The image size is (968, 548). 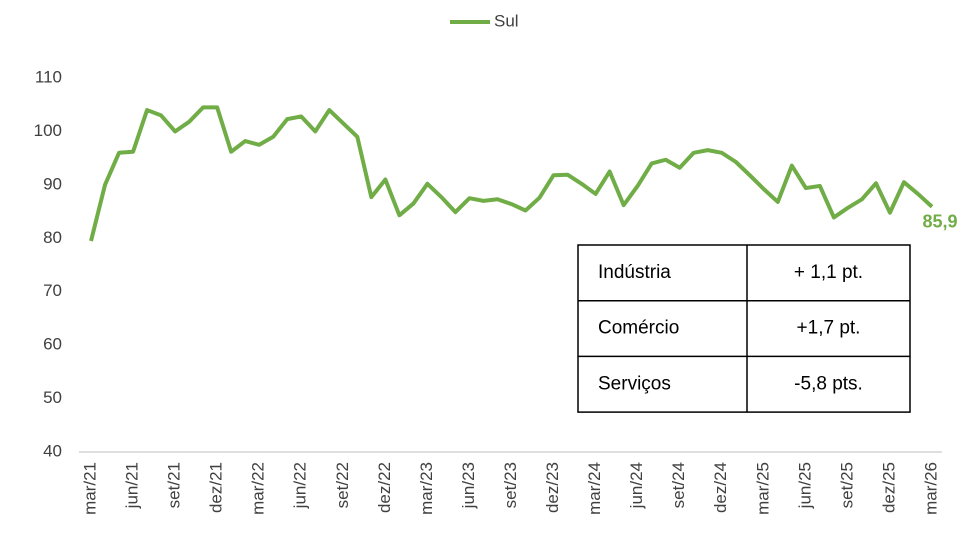 What do you see at coordinates (634, 272) in the screenshot?
I see `table-cell: Indústria` at bounding box center [634, 272].